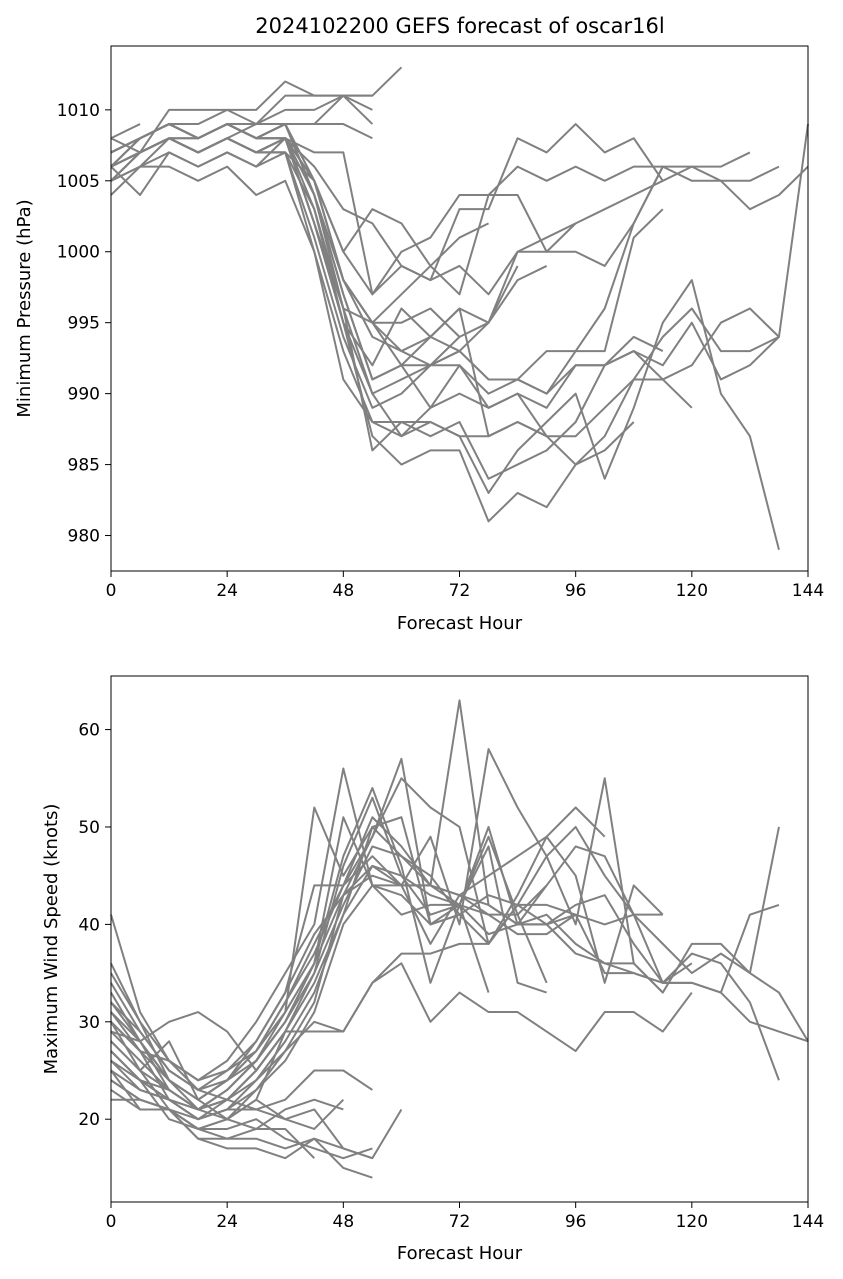 This screenshot has width=843, height=1279. Describe the element at coordinates (78, 182) in the screenshot. I see `pressure-y-tick-label: 1005` at that location.